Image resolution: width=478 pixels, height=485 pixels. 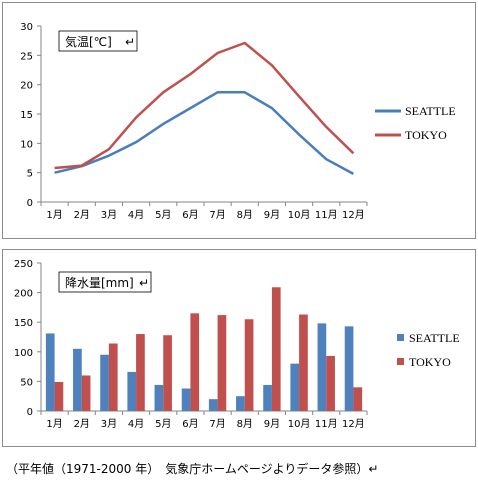 I want to click on y-tick-label: 15, so click(x=26, y=115).